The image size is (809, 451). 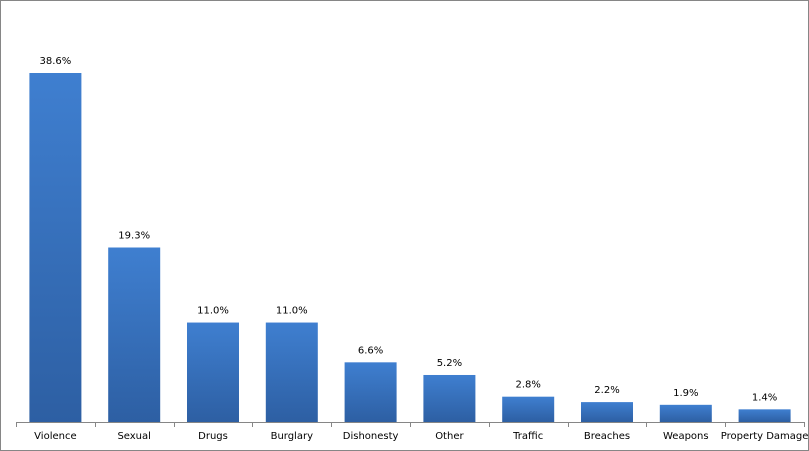 I want to click on x-tick-label: Traffic, so click(x=527, y=436).